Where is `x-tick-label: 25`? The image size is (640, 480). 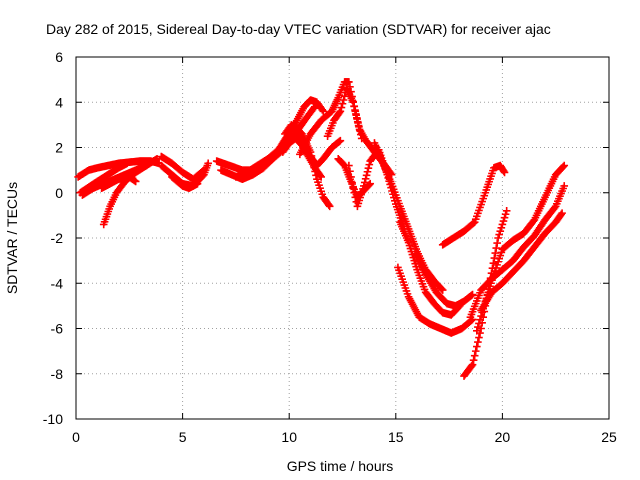
x-tick-label: 25 is located at coordinates (609, 437).